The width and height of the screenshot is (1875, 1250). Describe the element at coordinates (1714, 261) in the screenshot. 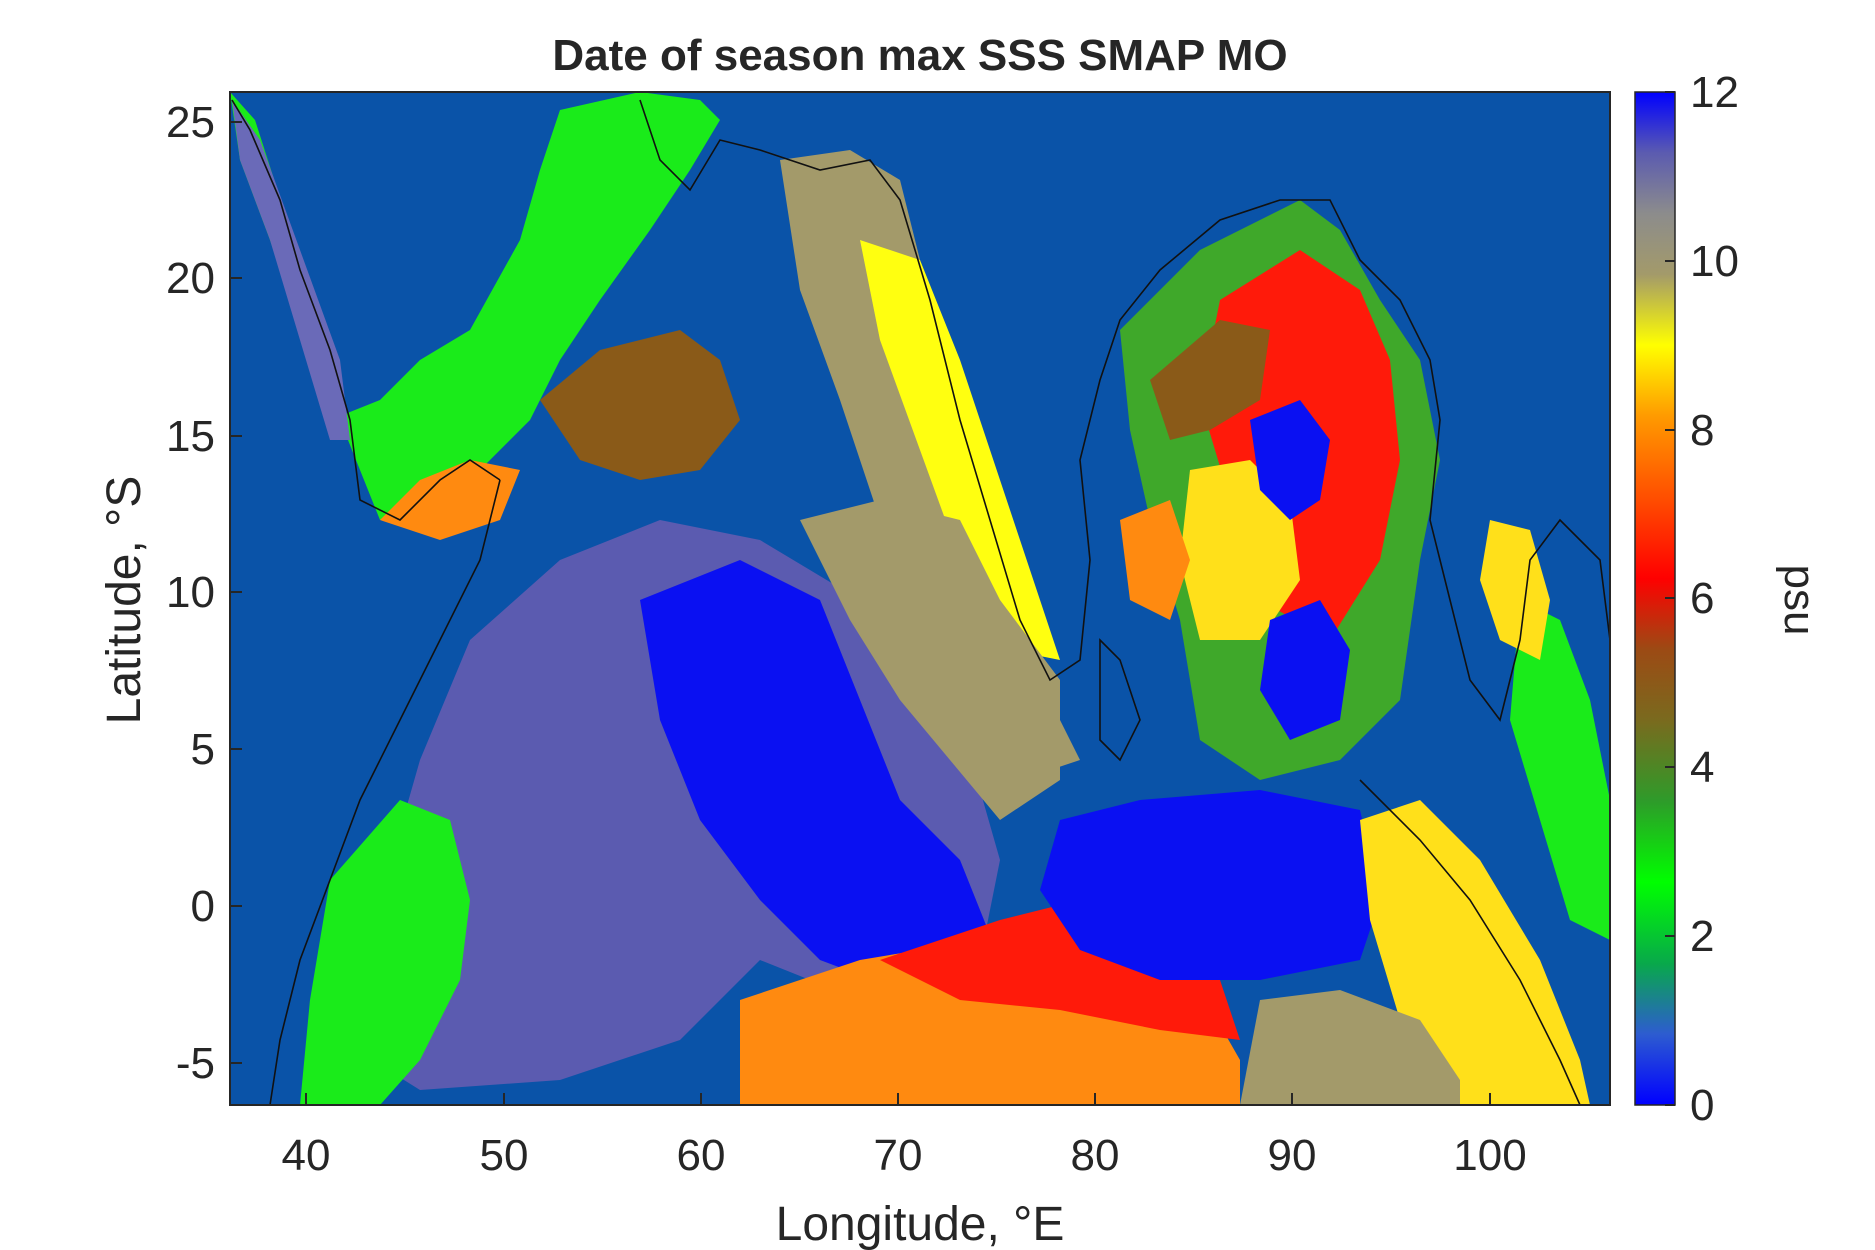

I see `colorbar-tick-label: 10` at that location.